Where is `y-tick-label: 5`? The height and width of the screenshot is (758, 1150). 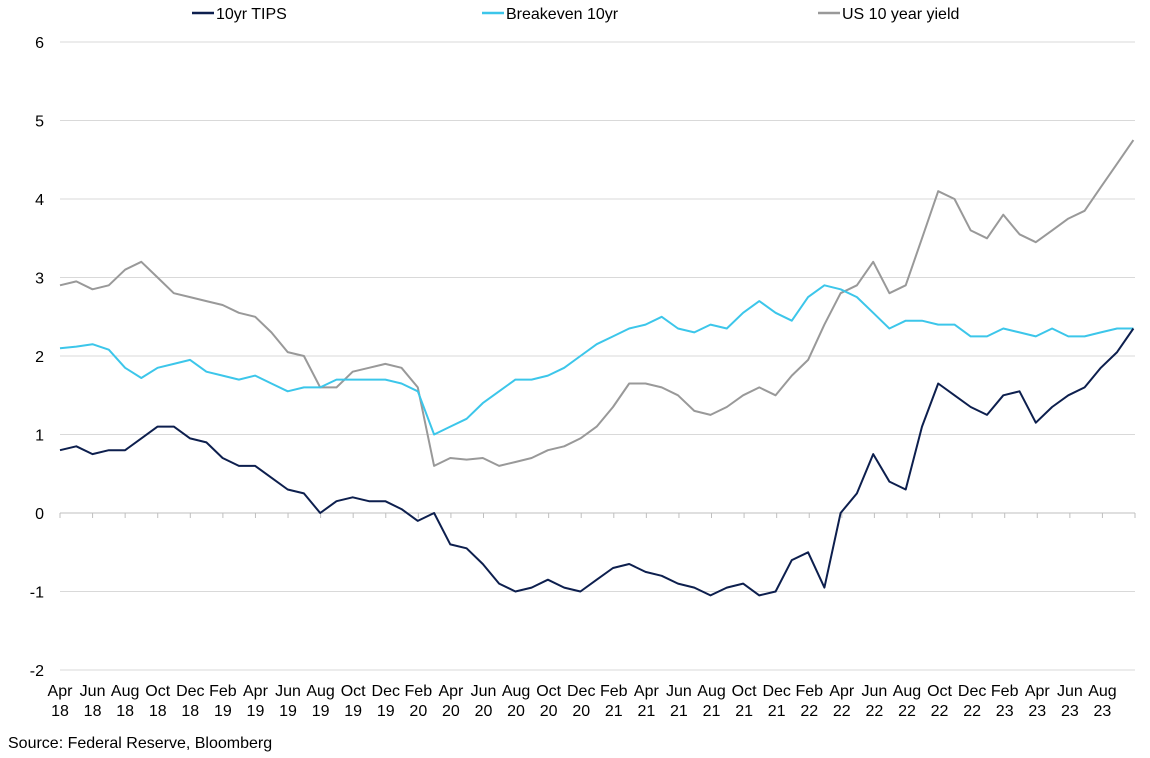
y-tick-label: 5 is located at coordinates (39, 122).